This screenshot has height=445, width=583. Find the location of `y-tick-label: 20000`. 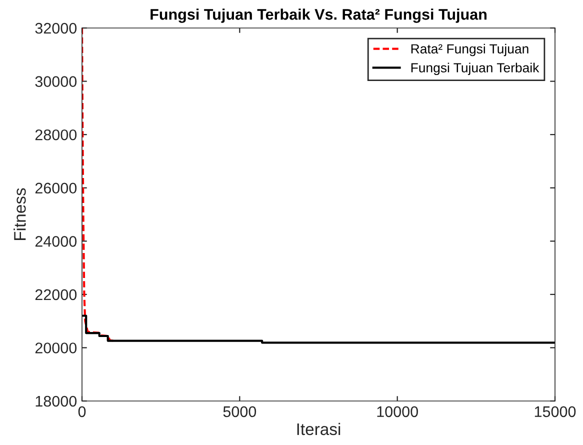

y-tick-label: 20000 is located at coordinates (56, 348).